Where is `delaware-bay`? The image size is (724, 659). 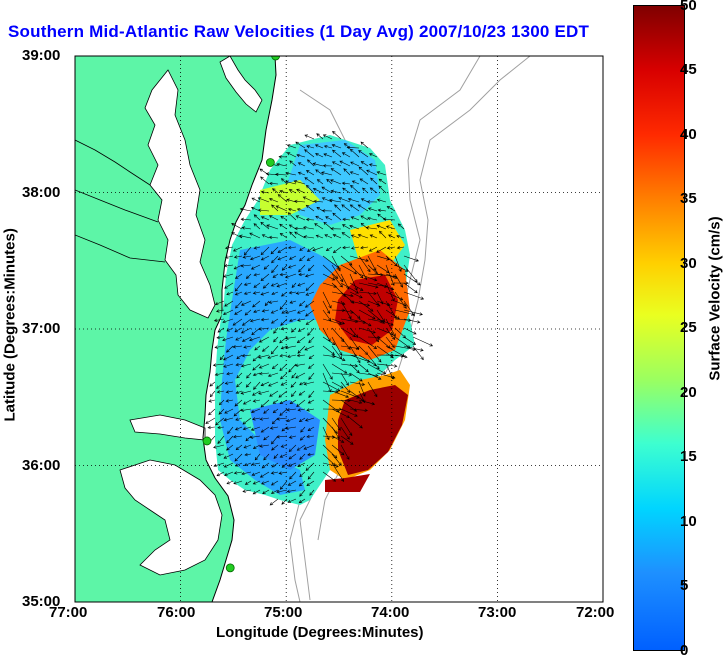 delaware-bay is located at coordinates (241, 84).